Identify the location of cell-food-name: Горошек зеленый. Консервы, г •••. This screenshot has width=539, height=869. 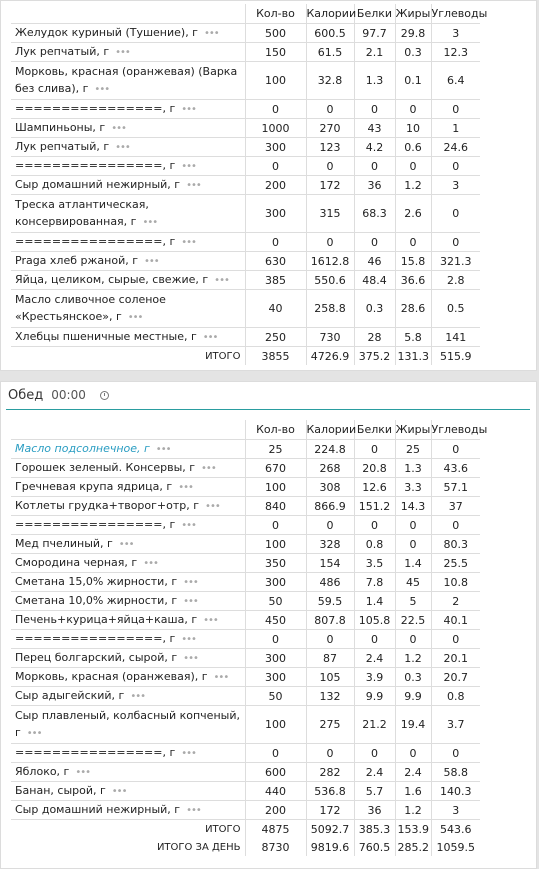
(128, 468).